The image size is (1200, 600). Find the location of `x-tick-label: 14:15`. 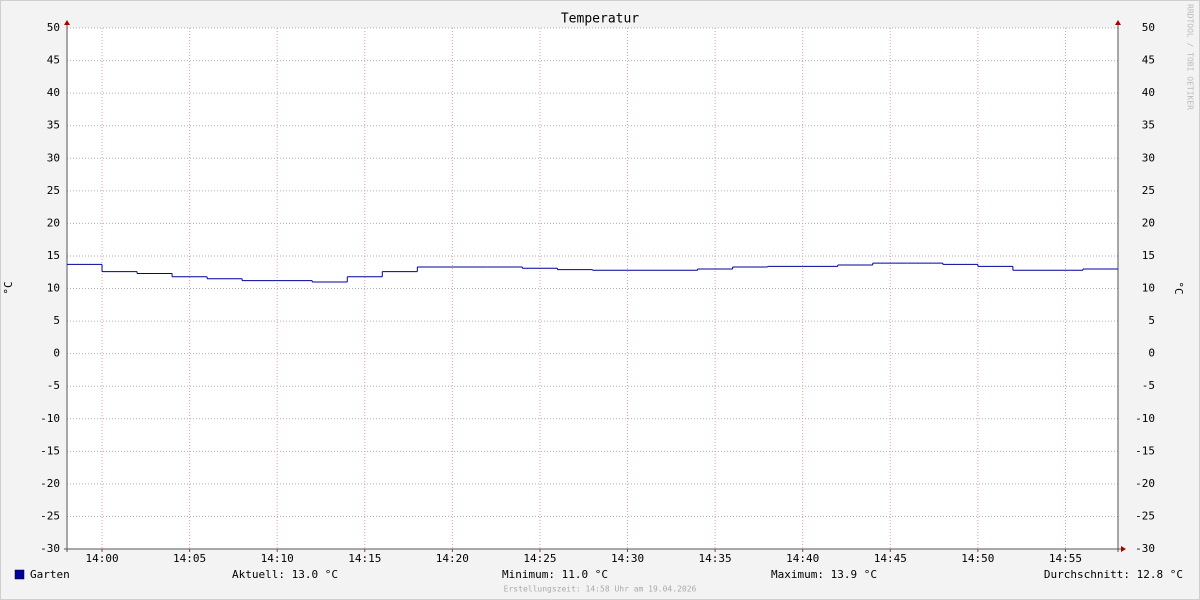

x-tick-label: 14:15 is located at coordinates (364, 558).